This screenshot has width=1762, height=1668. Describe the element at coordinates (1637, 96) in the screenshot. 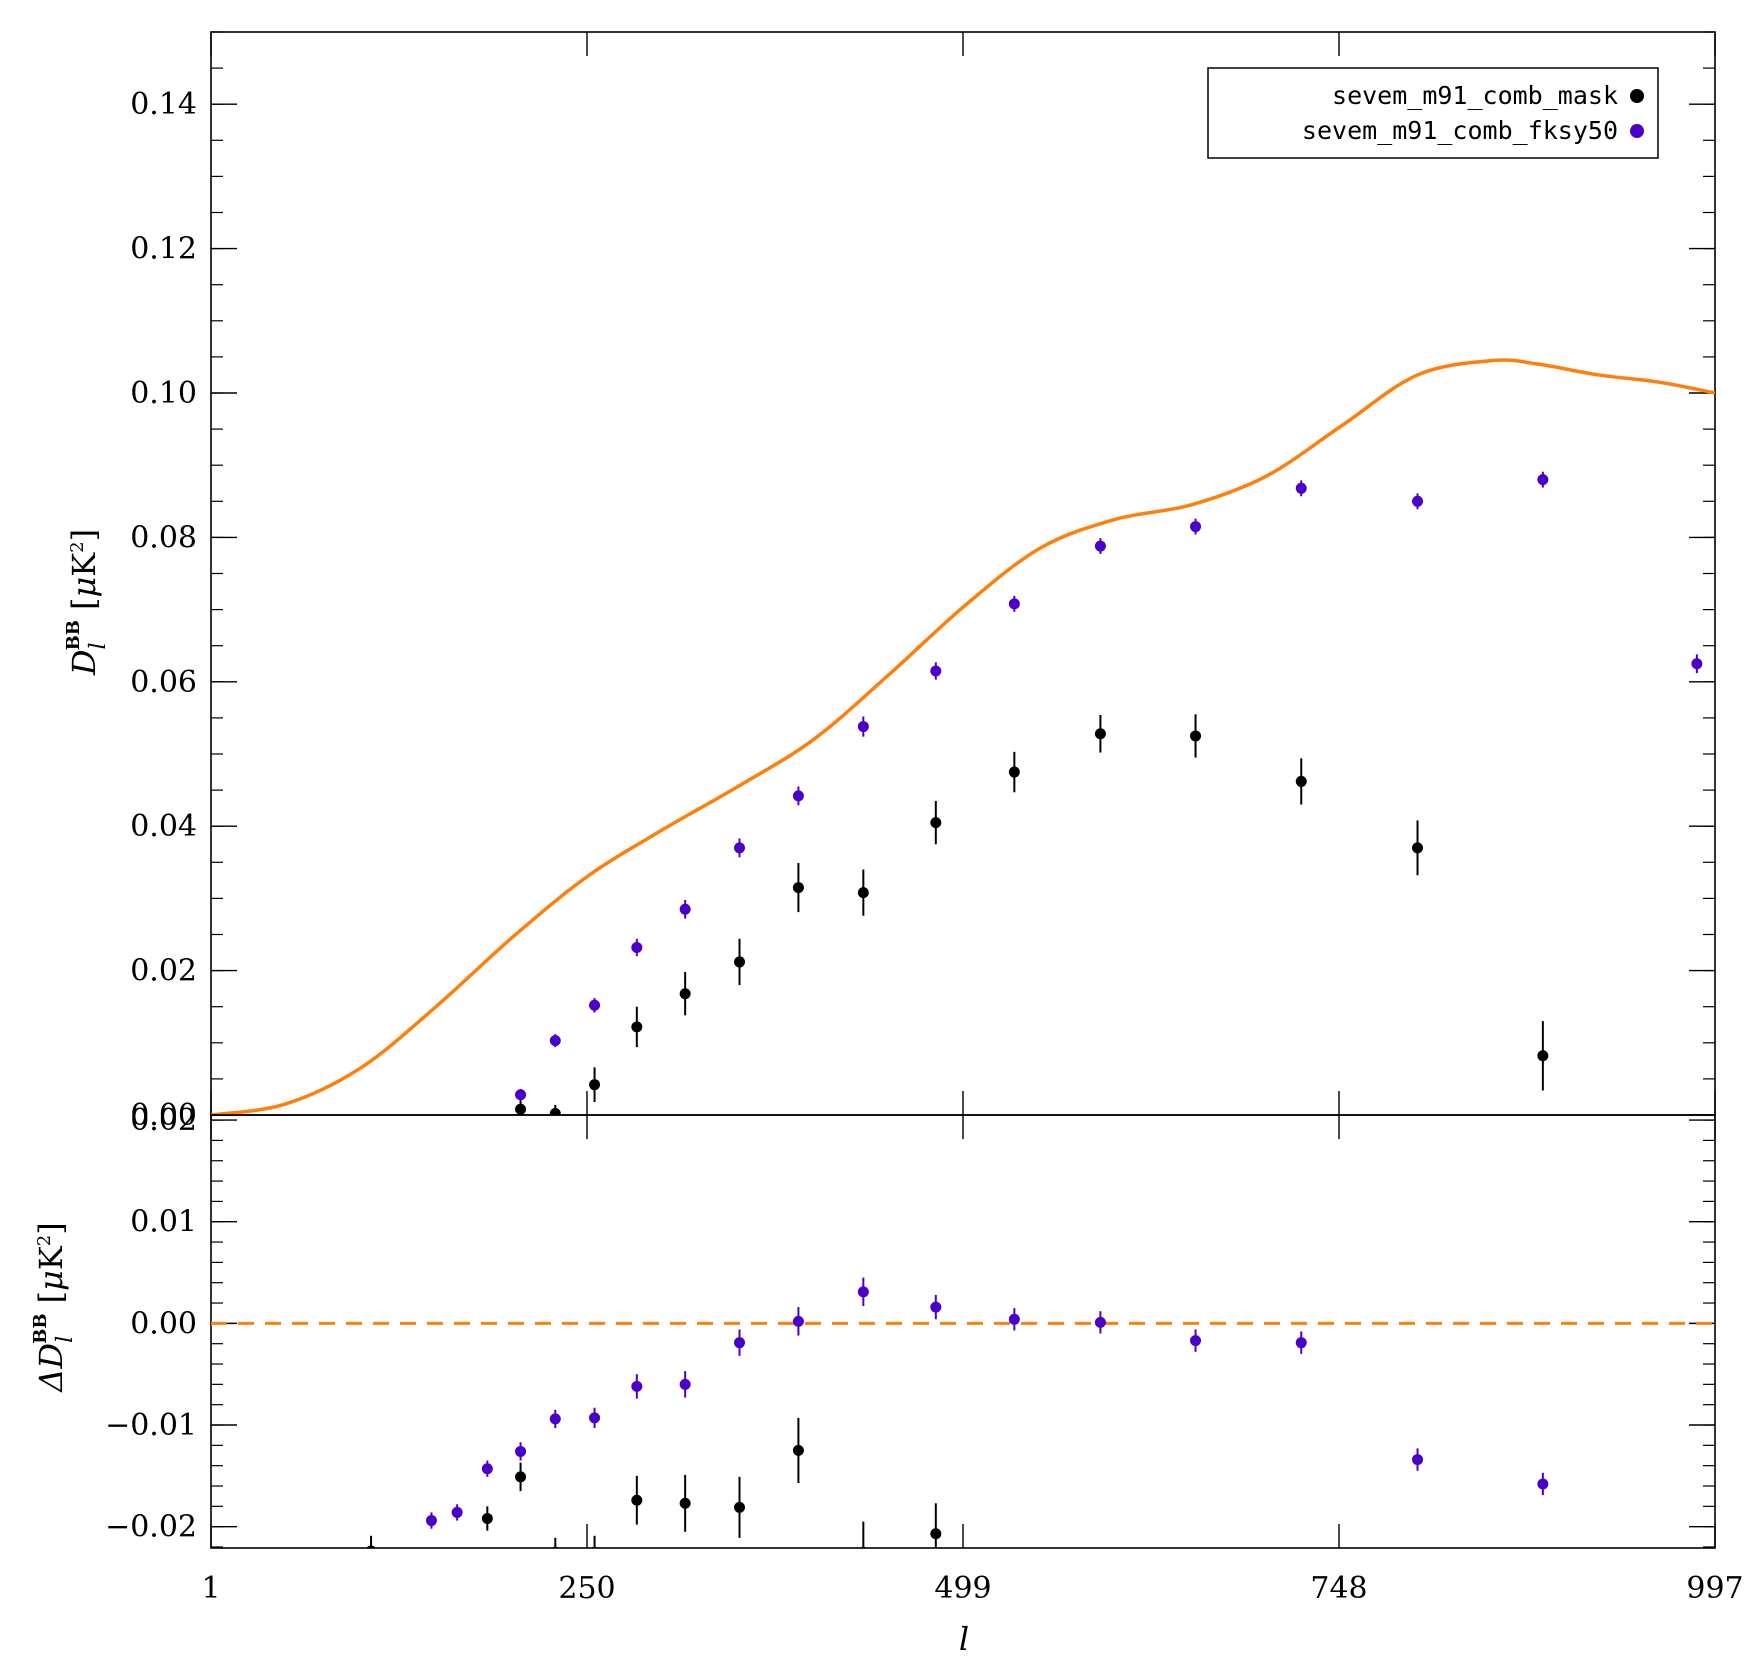

I see `legend-marker-mask` at that location.